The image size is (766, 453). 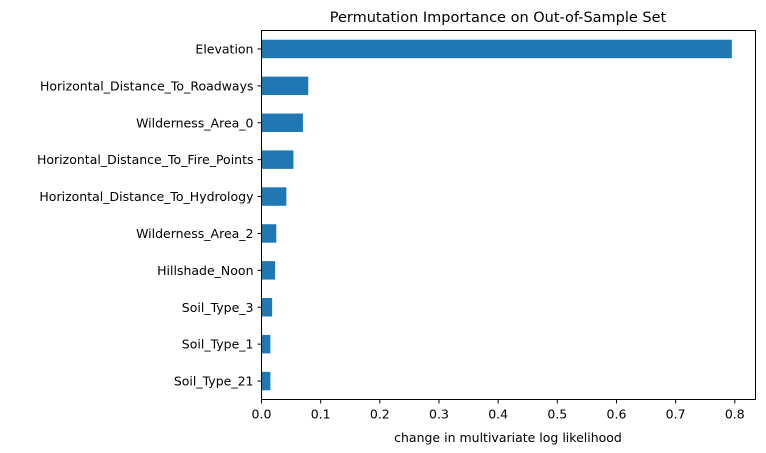 I want to click on bar-elevation, so click(x=496, y=49).